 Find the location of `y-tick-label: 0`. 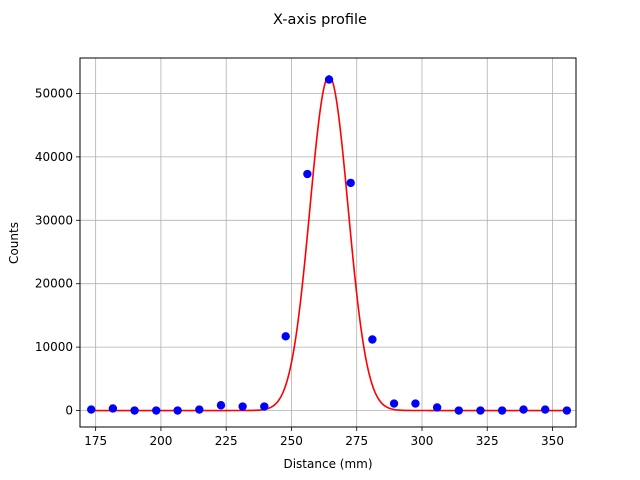

y-tick-label: 0 is located at coordinates (69, 411).